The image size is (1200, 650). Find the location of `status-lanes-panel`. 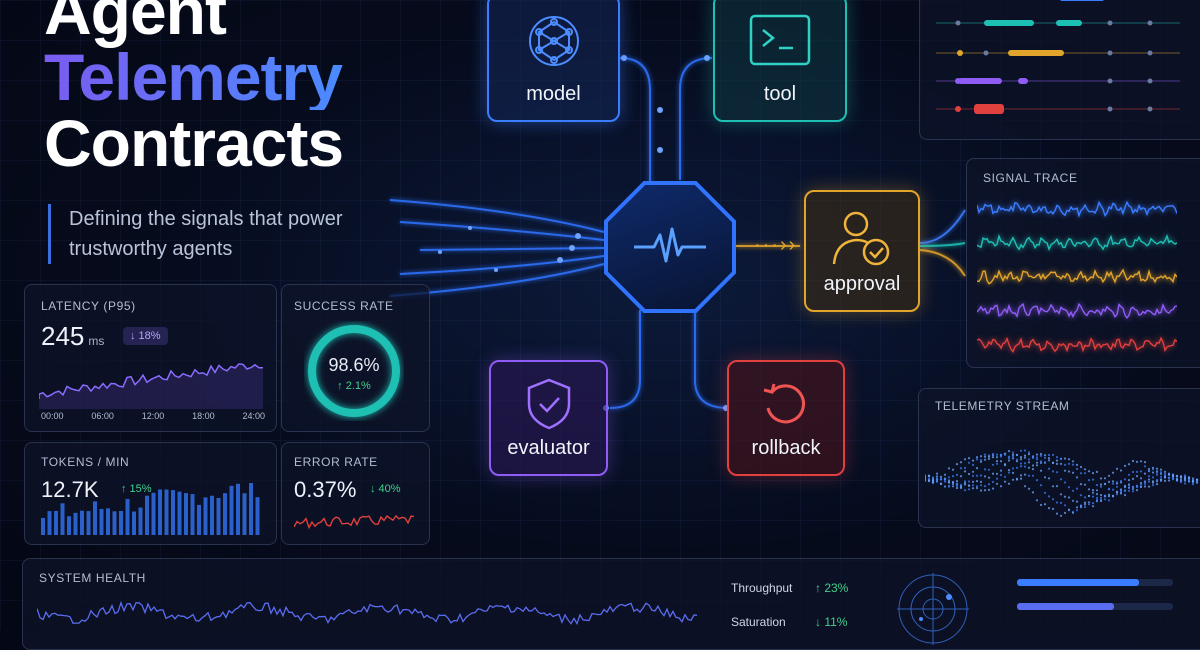

status-lanes-panel is located at coordinates (1059, 70).